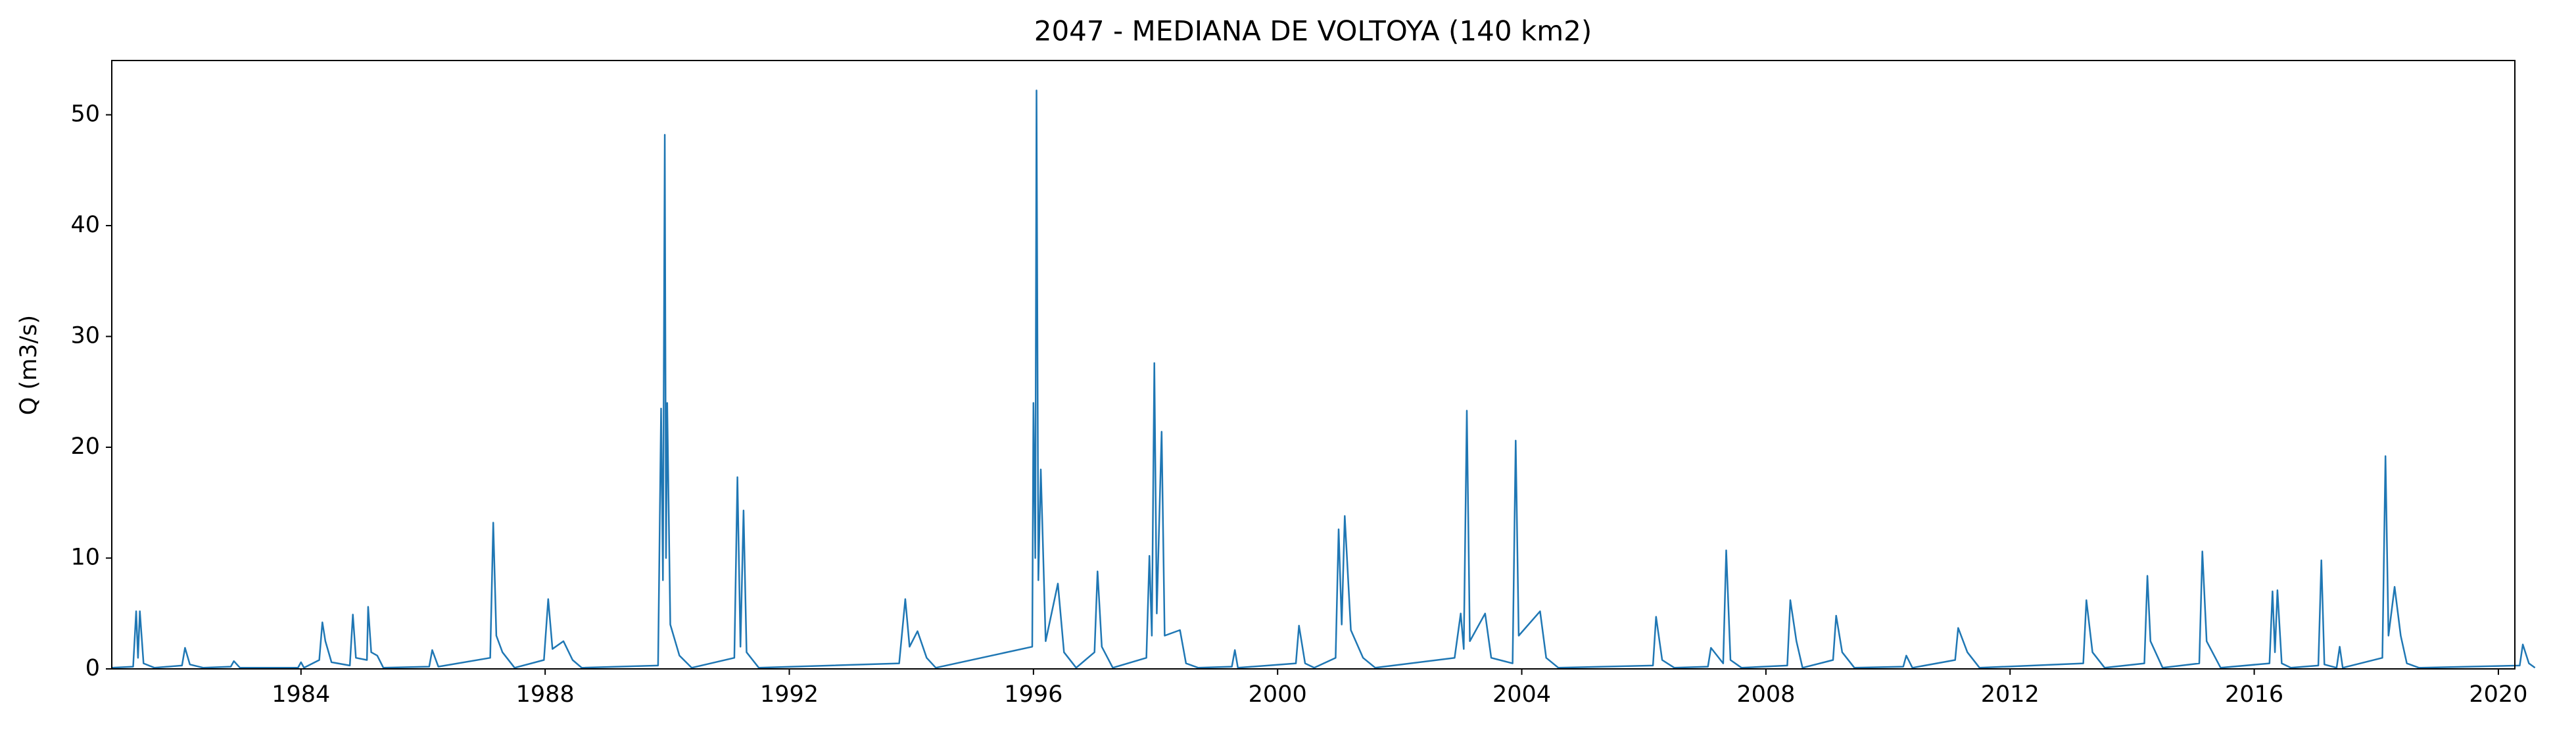 The image size is (2576, 734). I want to click on y-axis-label: Q (m3/s), so click(29, 365).